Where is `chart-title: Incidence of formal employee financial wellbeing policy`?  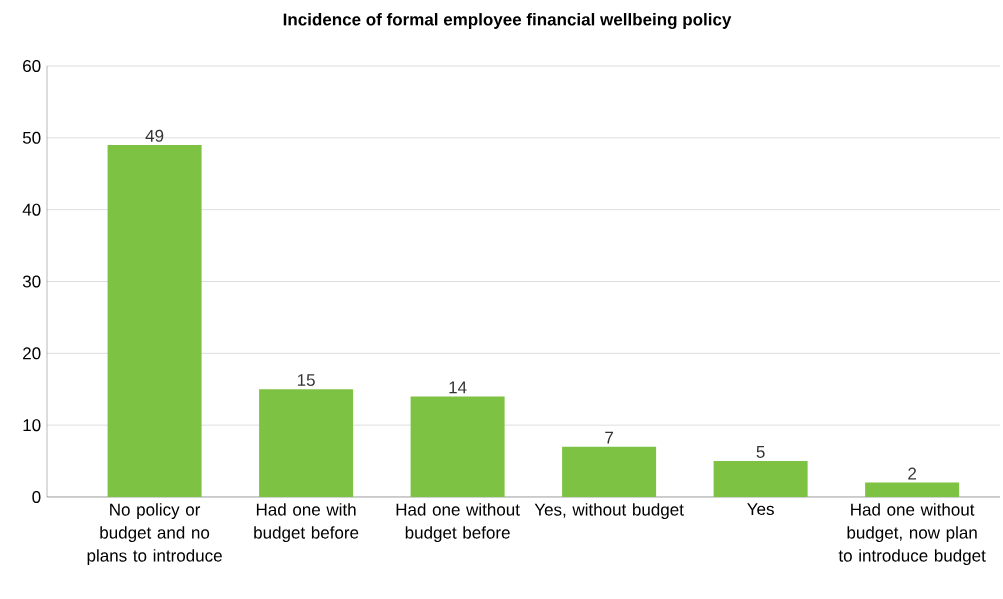 chart-title: Incidence of formal employee financial wellbeing policy is located at coordinates (507, 21).